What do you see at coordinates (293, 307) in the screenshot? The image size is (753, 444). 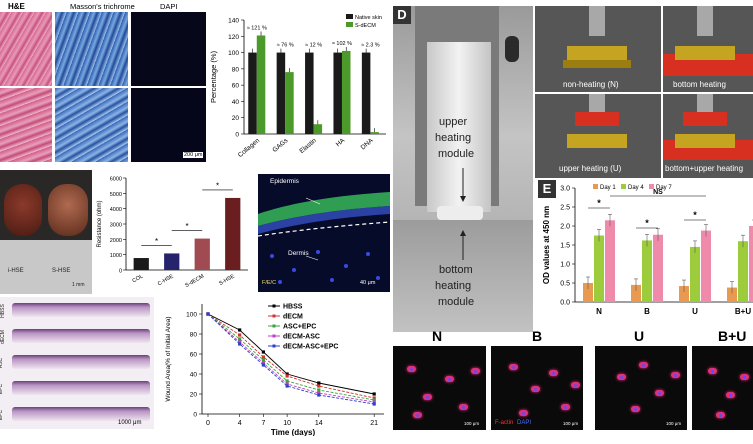 I see `legend-label: HBSS` at bounding box center [293, 307].